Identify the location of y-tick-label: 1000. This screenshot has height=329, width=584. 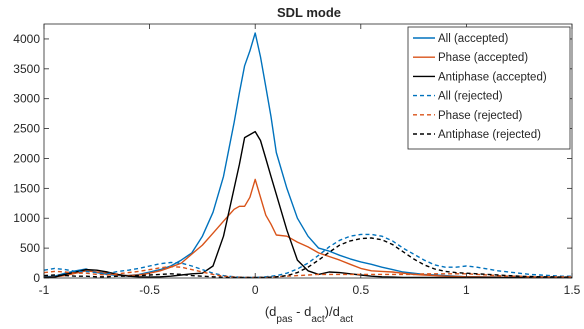
(26, 218).